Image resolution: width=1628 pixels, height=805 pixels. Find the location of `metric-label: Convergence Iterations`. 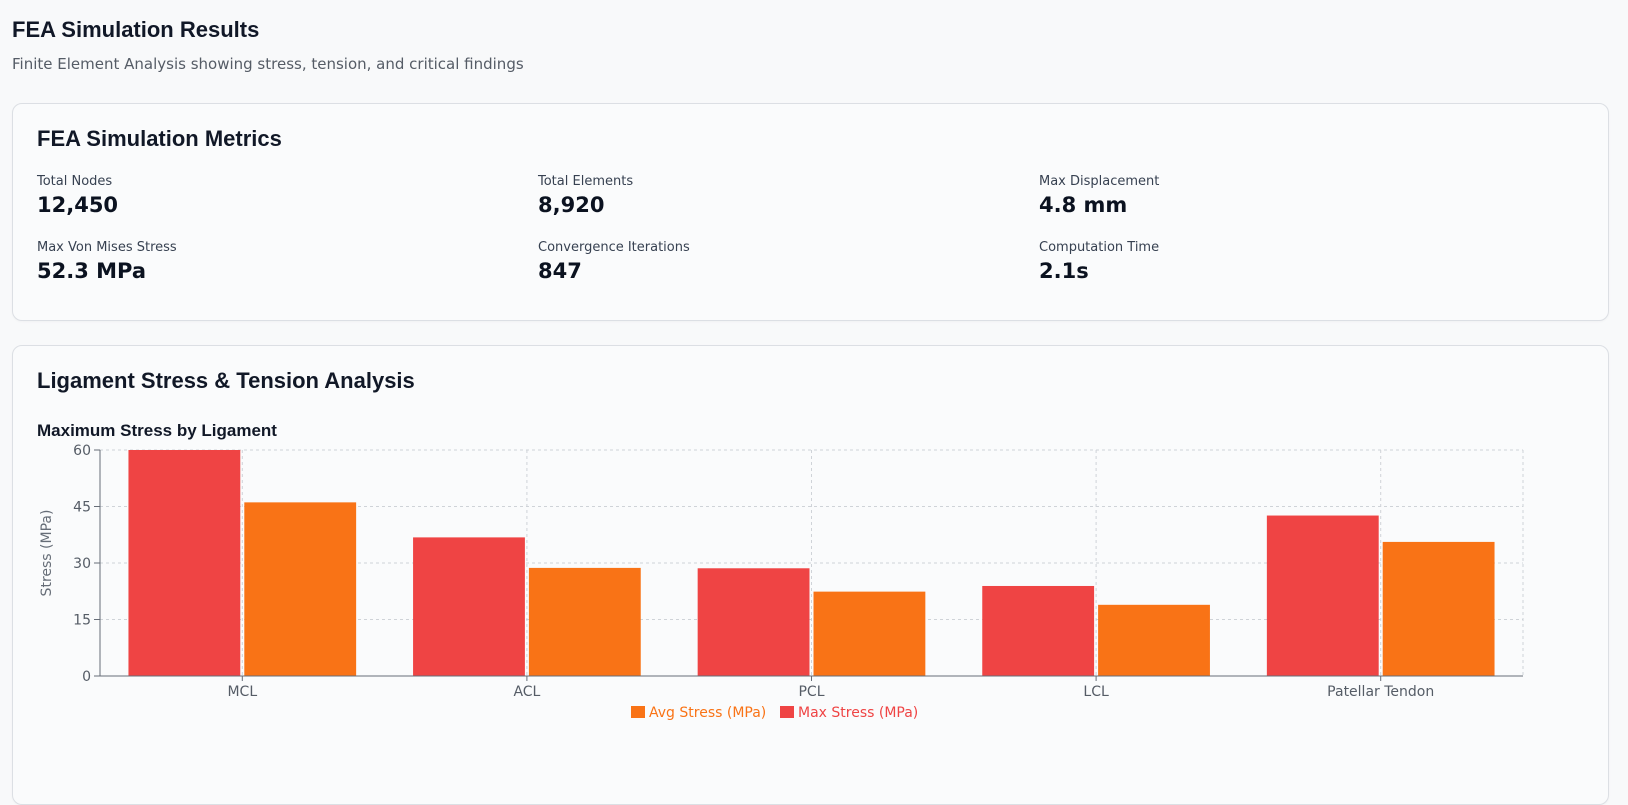

metric-label: Convergence Iterations is located at coordinates (614, 247).